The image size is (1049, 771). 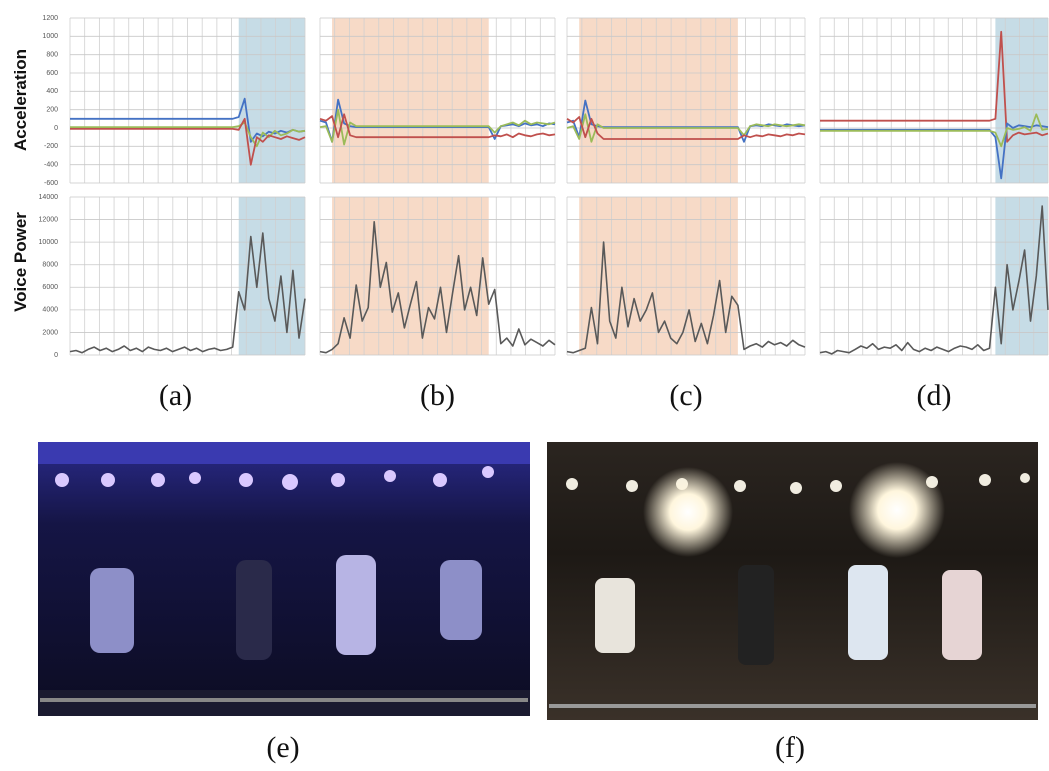 I want to click on photo-caption: (e), so click(x=282, y=747).